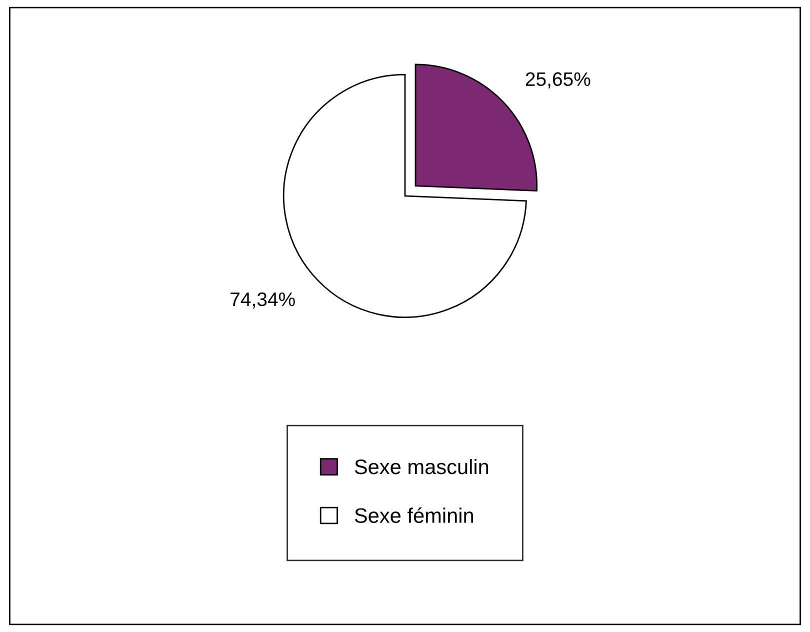 The height and width of the screenshot is (632, 810). What do you see at coordinates (421, 466) in the screenshot?
I see `legend-label: Sexe masculin` at bounding box center [421, 466].